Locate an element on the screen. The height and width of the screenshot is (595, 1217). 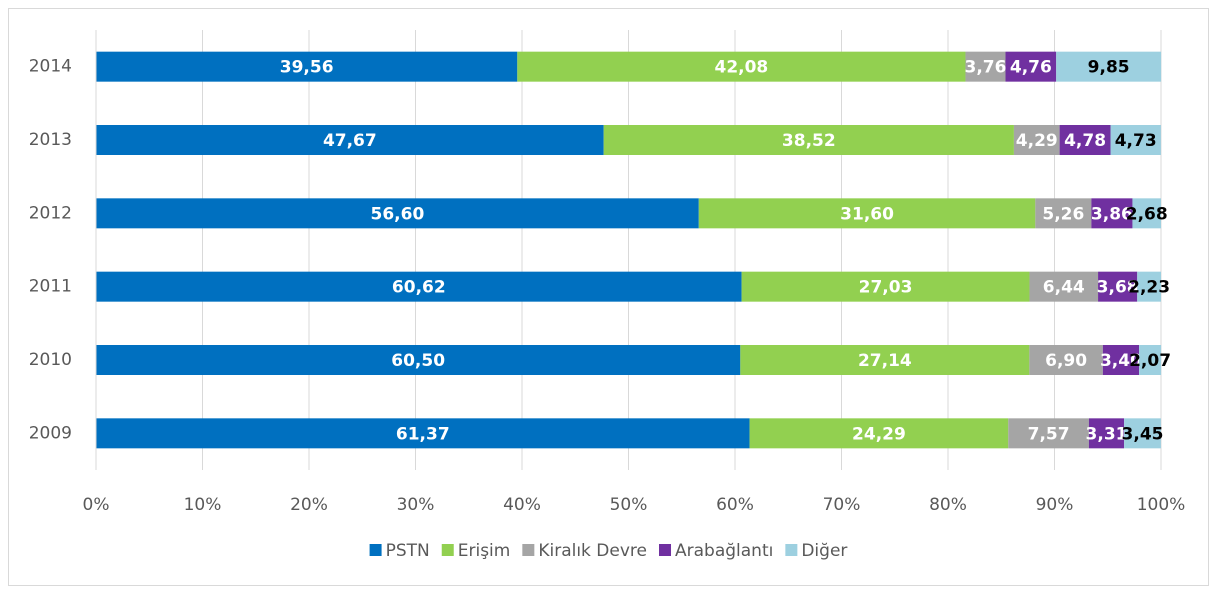
value-label: 42,08 is located at coordinates (741, 68).